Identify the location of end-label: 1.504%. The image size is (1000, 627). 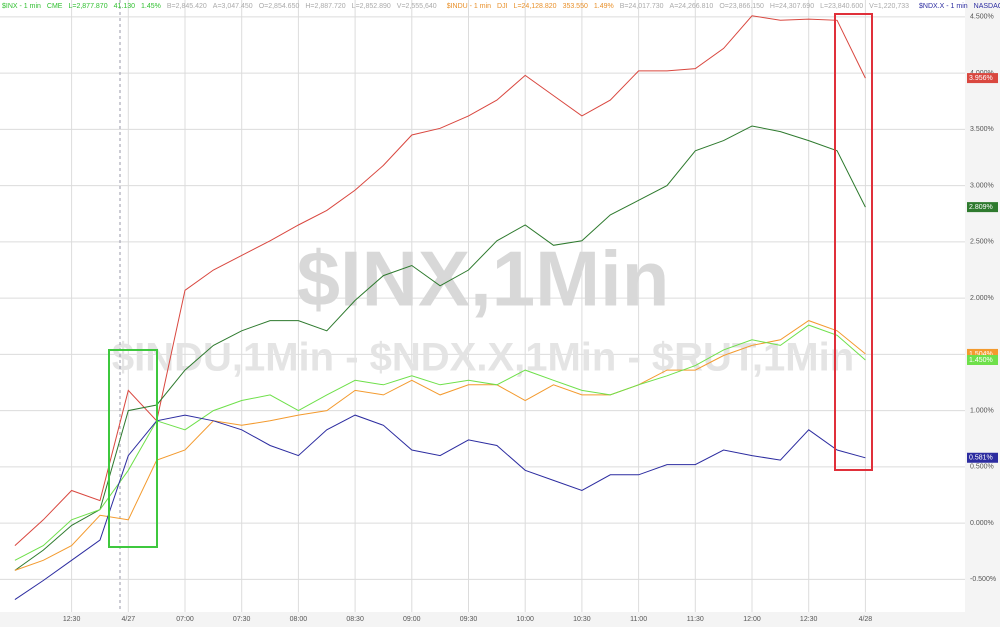
(981, 354).